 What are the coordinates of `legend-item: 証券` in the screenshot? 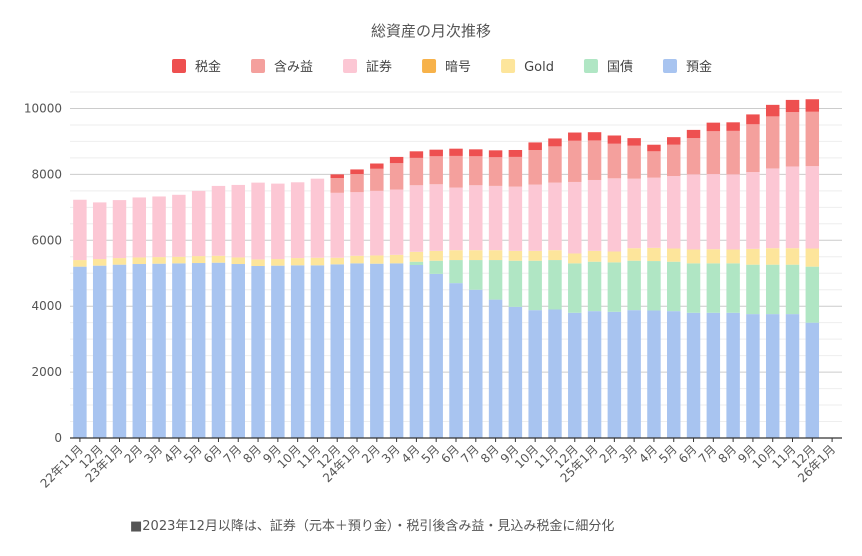 It's located at (367, 67).